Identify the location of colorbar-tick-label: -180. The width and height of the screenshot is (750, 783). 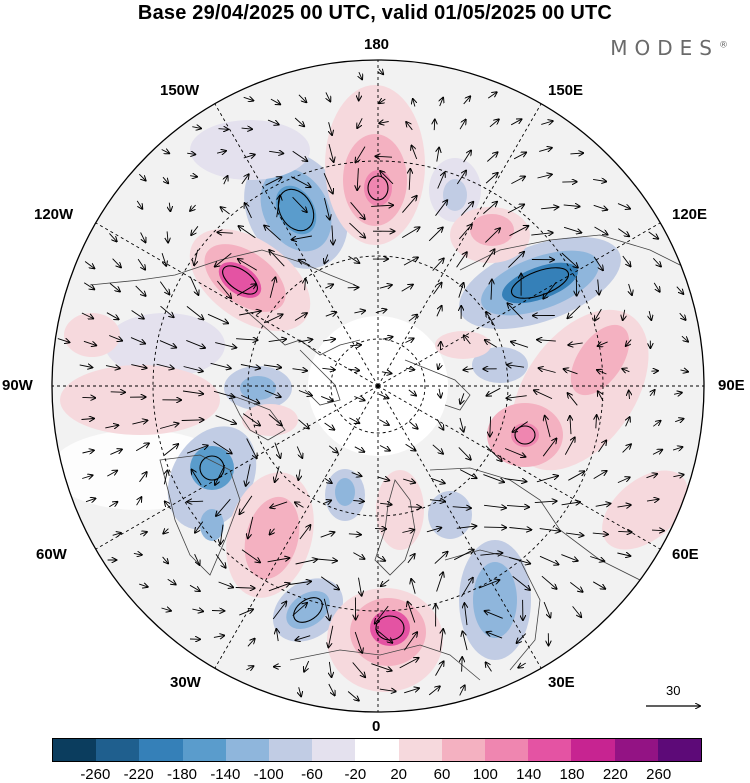
(182, 774).